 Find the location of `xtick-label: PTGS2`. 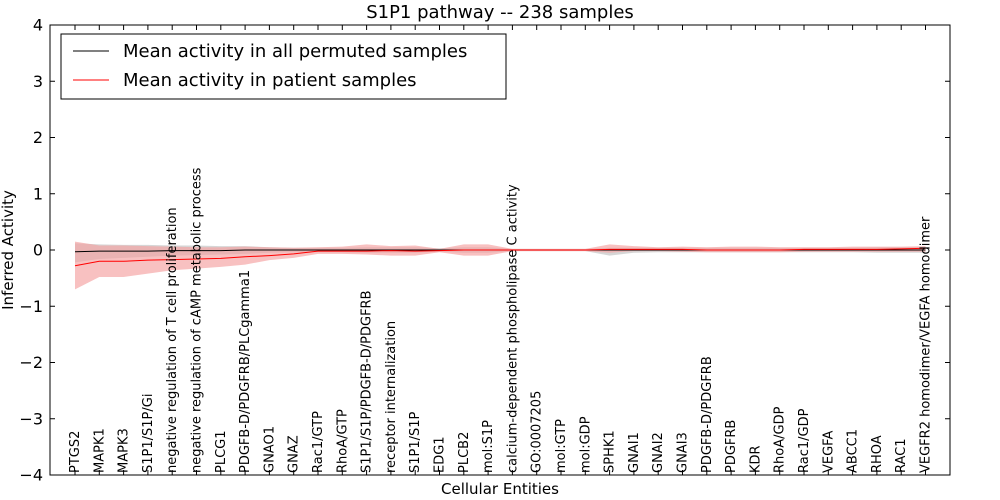

xtick-label: PTGS2 is located at coordinates (75, 452).